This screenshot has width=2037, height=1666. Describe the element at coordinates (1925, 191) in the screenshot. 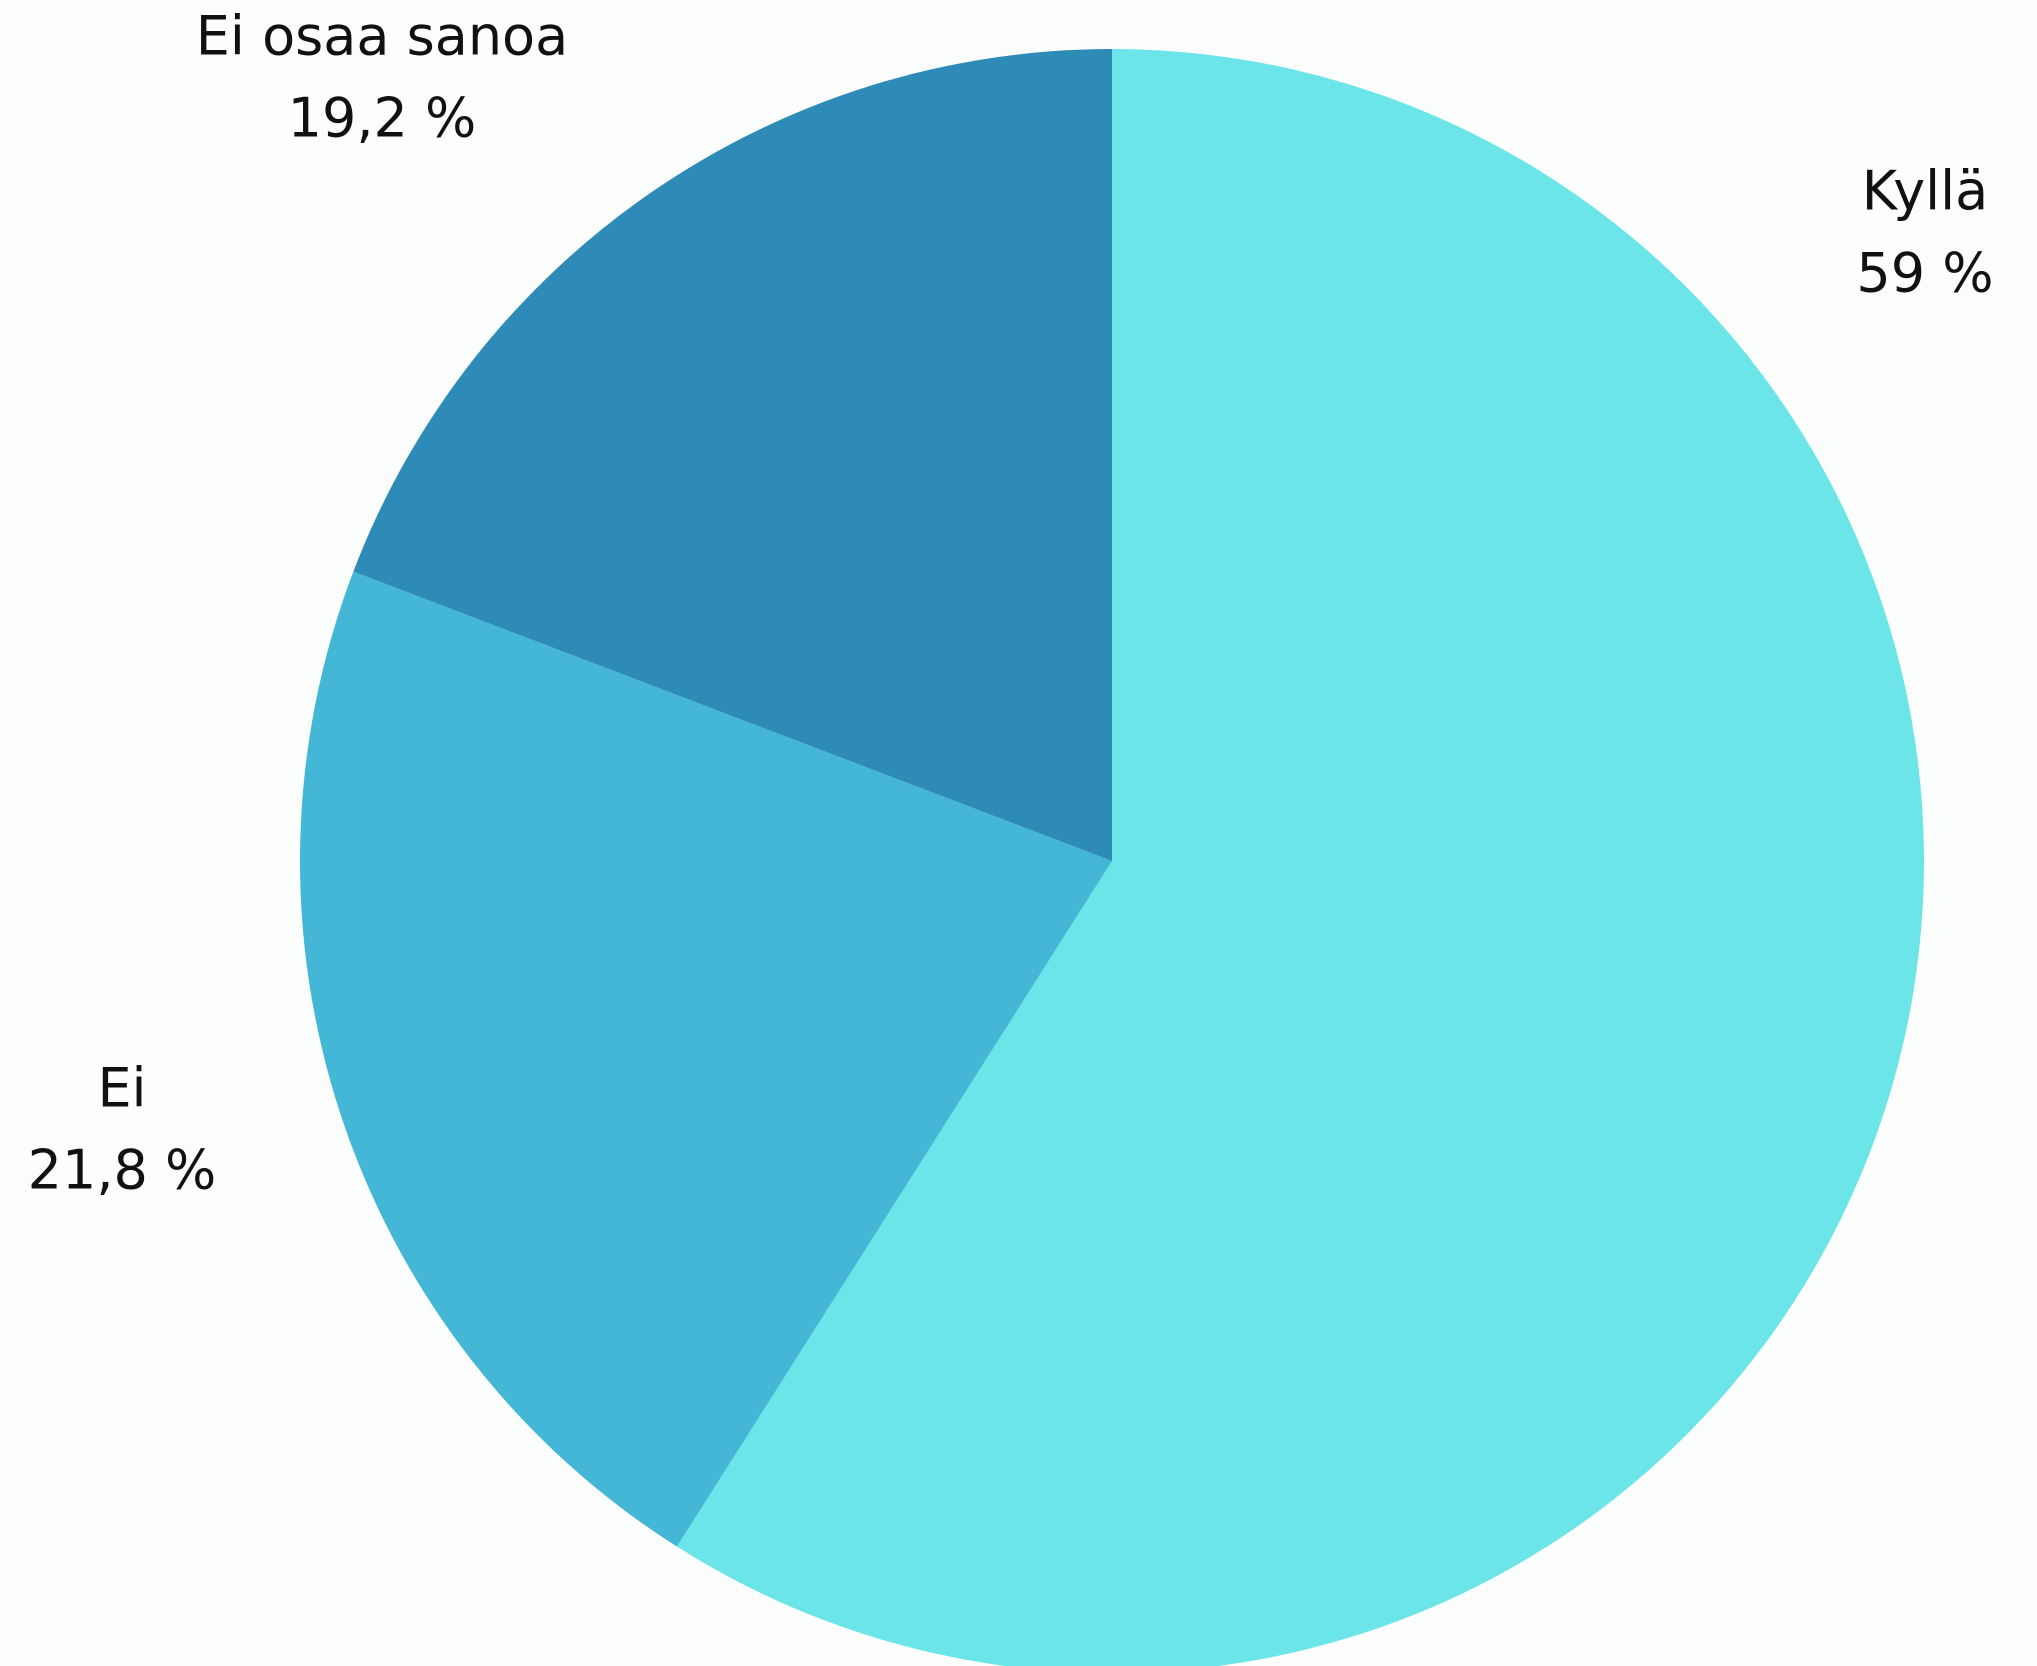

I see `slice-label-0: Kyllä` at that location.